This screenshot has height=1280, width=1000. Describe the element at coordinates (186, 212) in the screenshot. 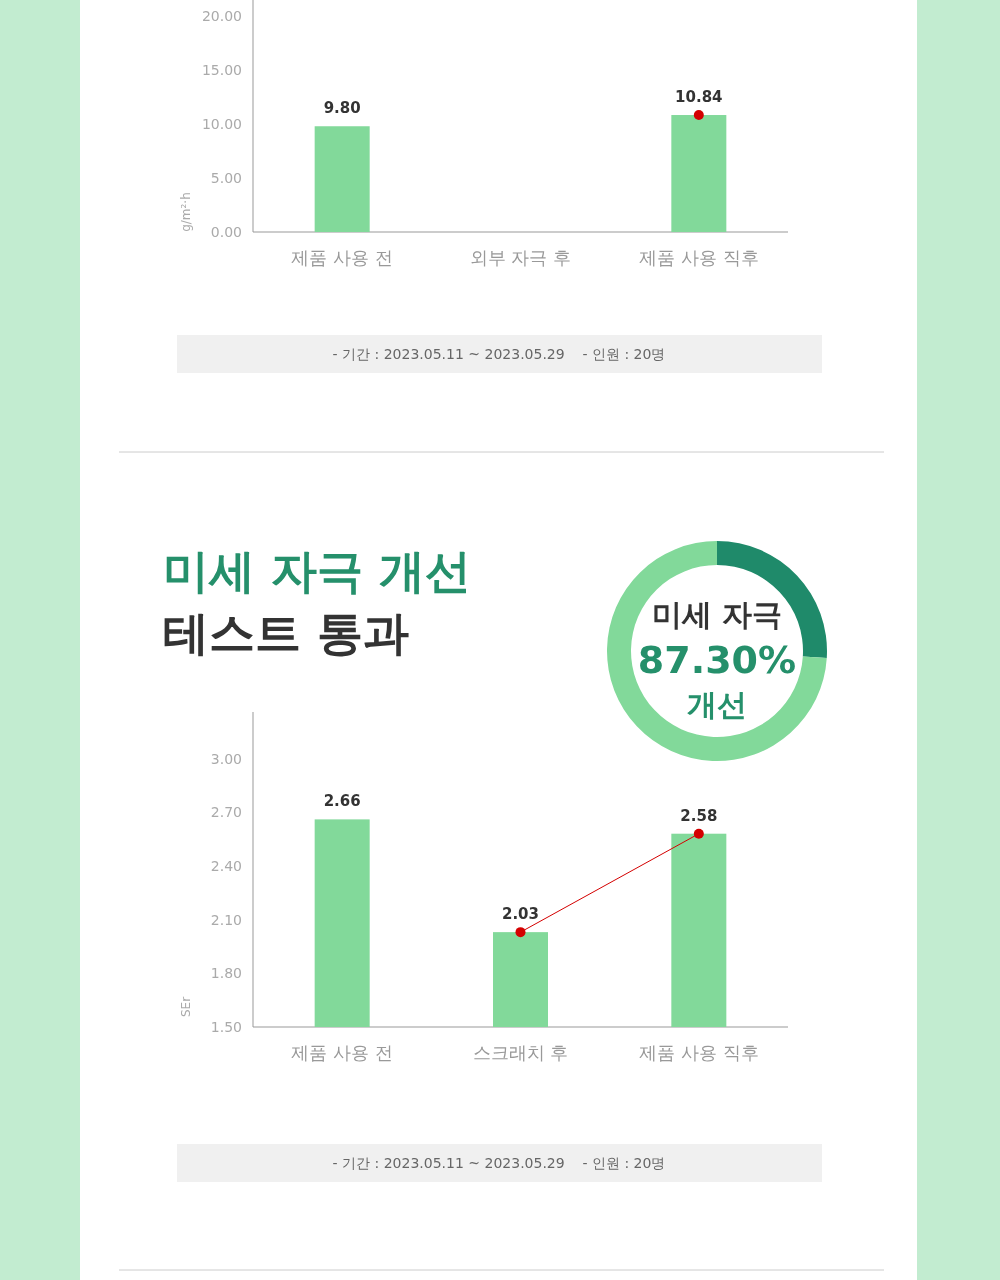

I see `y-axis-title: g/m²·h` at that location.